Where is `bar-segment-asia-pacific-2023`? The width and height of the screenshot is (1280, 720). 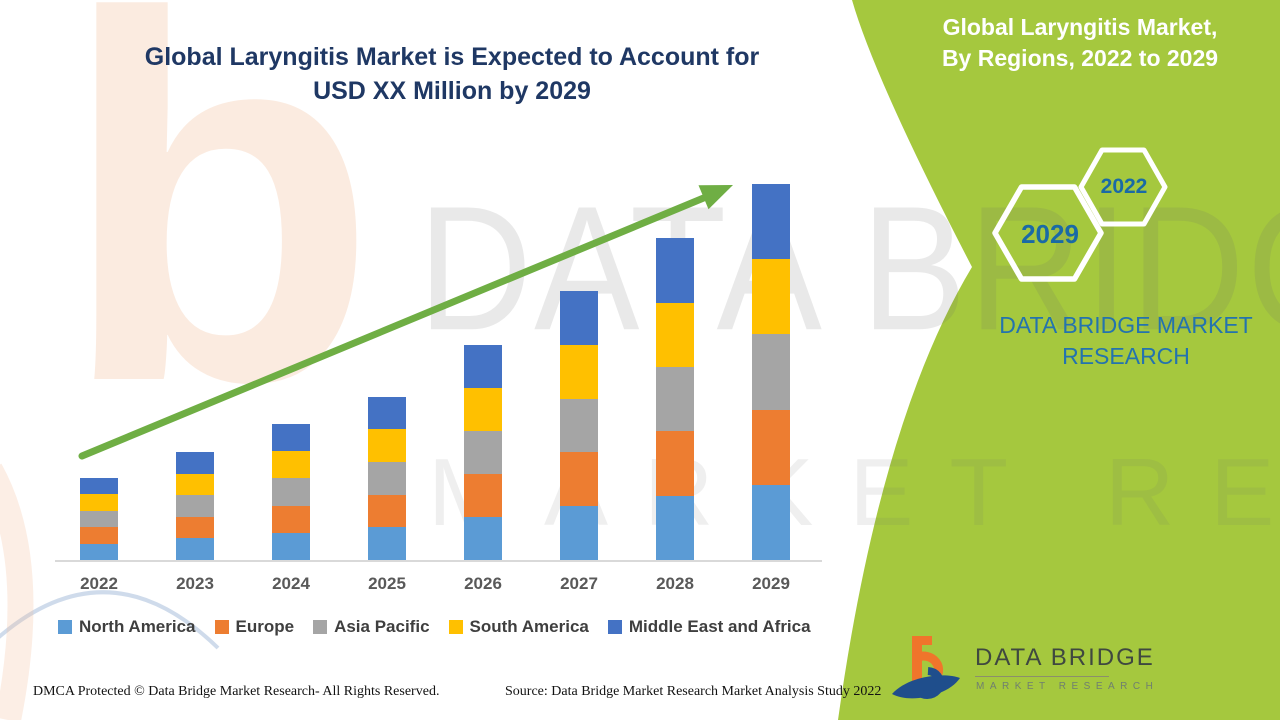 bar-segment-asia-pacific-2023 is located at coordinates (195, 506).